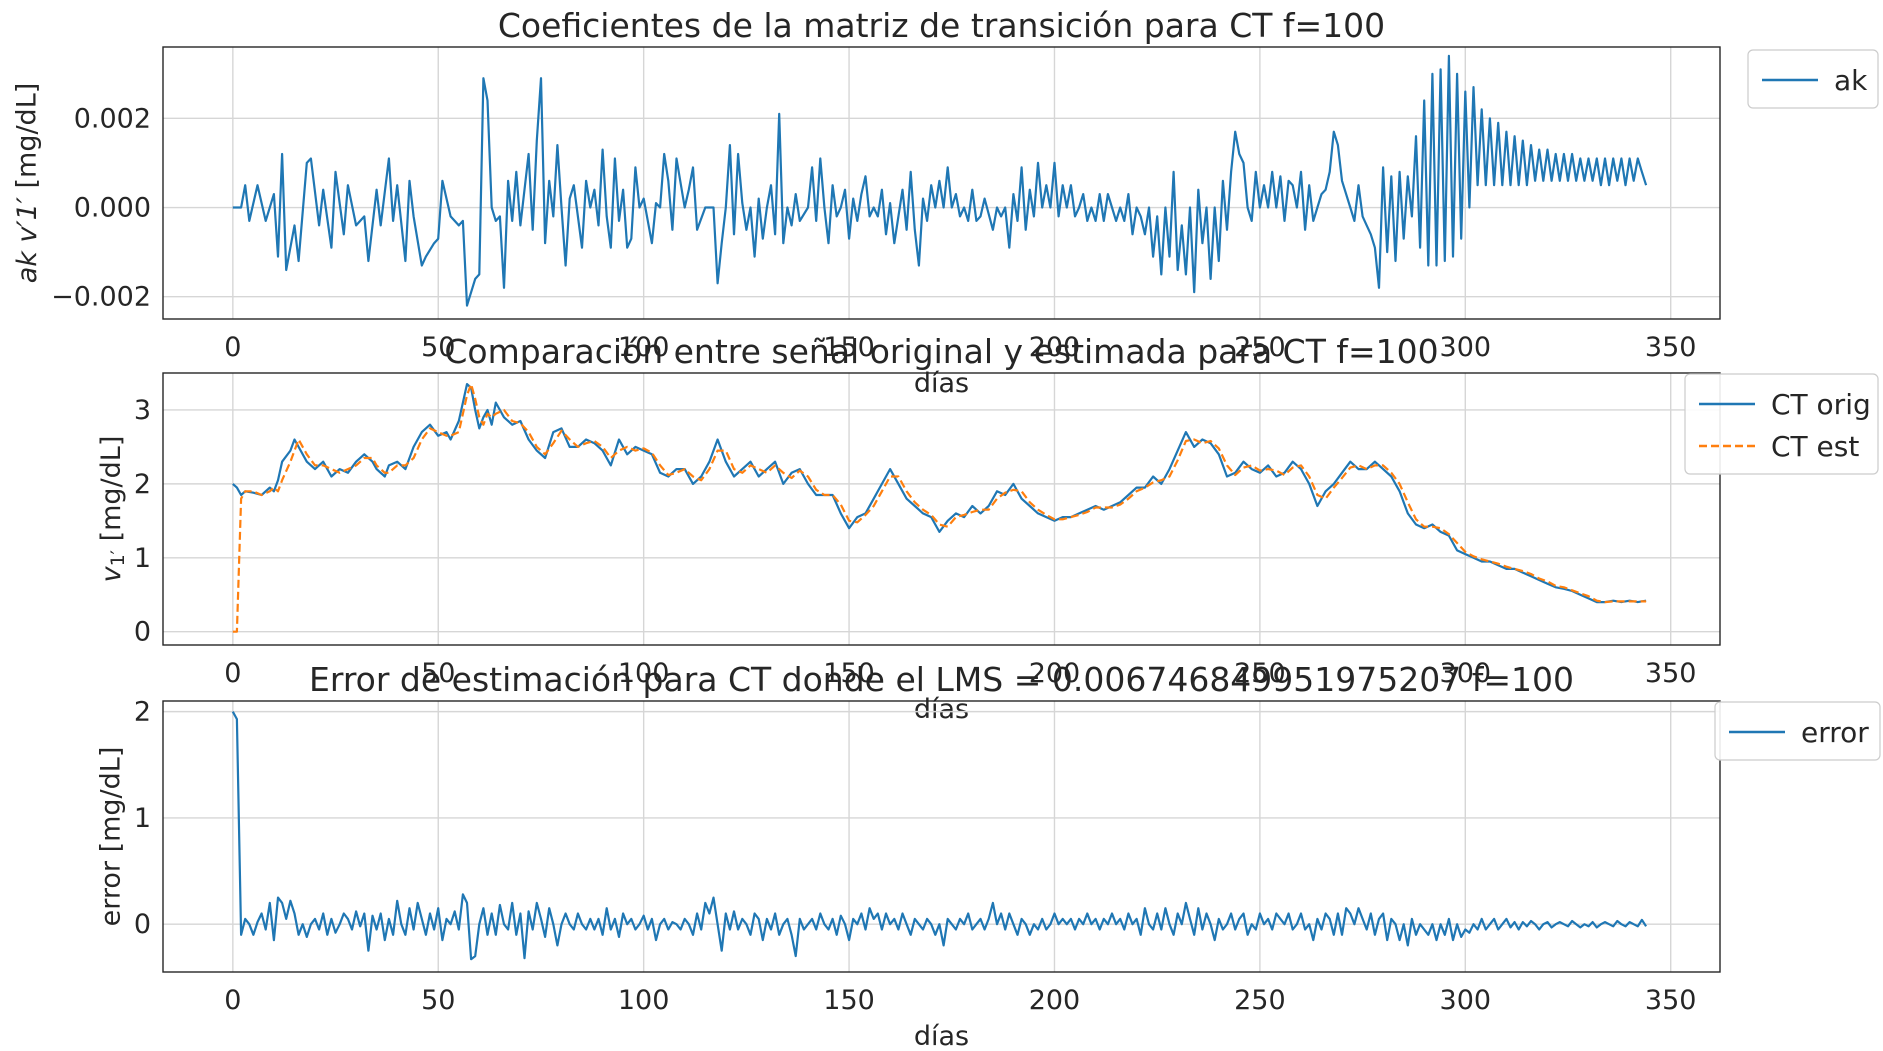  Describe the element at coordinates (112, 208) in the screenshot. I see `y-tick-label: 0.000` at that location.